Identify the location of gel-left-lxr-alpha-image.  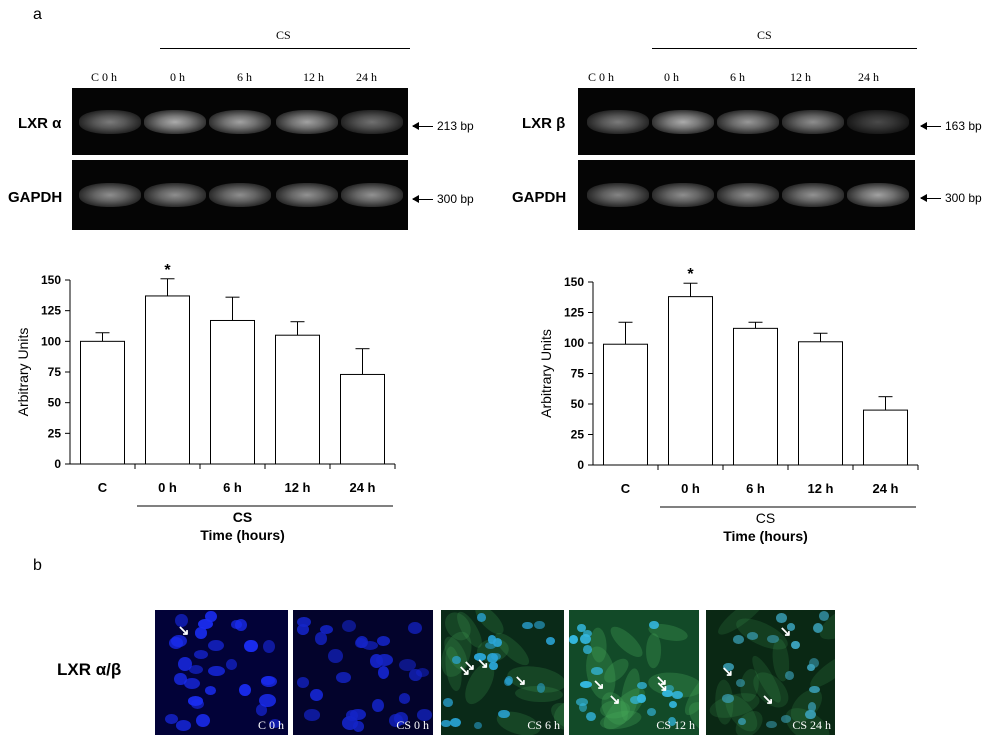
(240, 121).